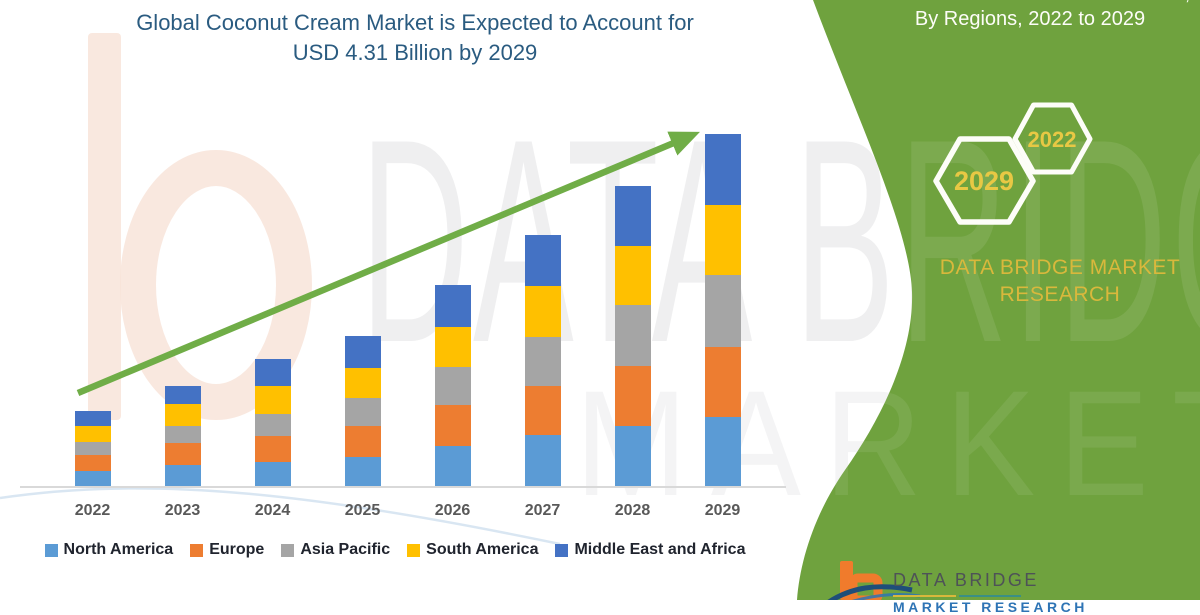 Image resolution: width=1200 pixels, height=615 pixels. What do you see at coordinates (1060, 267) in the screenshot?
I see `brand-text-line1: DATA BRIDGE MARKET` at bounding box center [1060, 267].